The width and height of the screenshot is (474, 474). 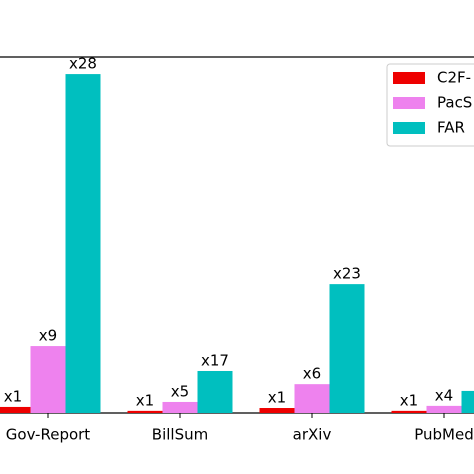 I want to click on legend-label: FAR, so click(x=451, y=128).